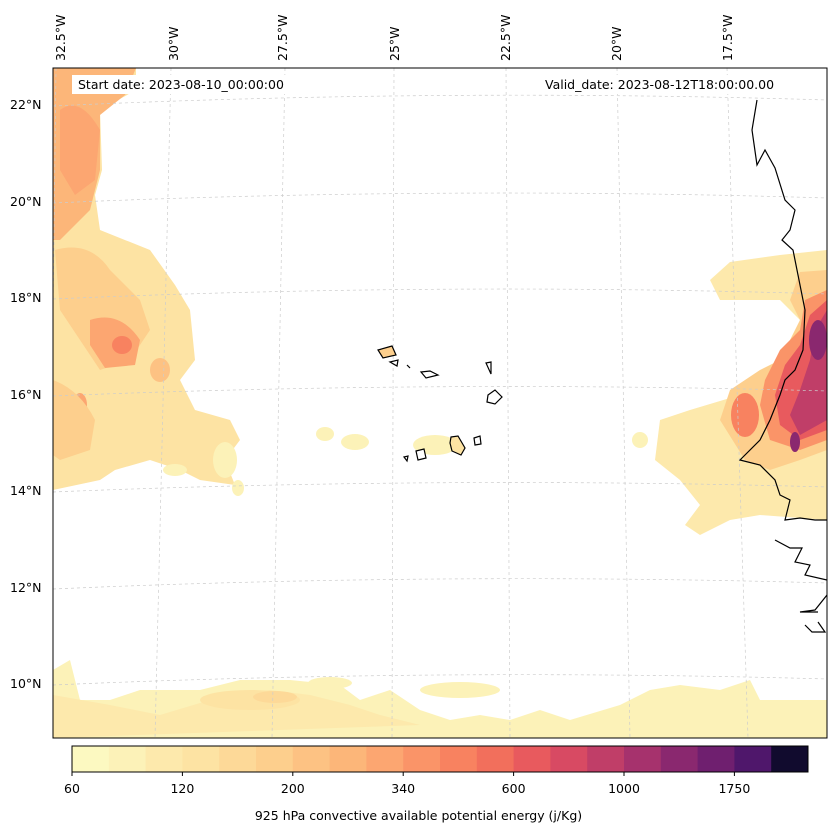 Image resolution: width=837 pixels, height=836 pixels. I want to click on lat-label-20n: 20°N, so click(26, 201).